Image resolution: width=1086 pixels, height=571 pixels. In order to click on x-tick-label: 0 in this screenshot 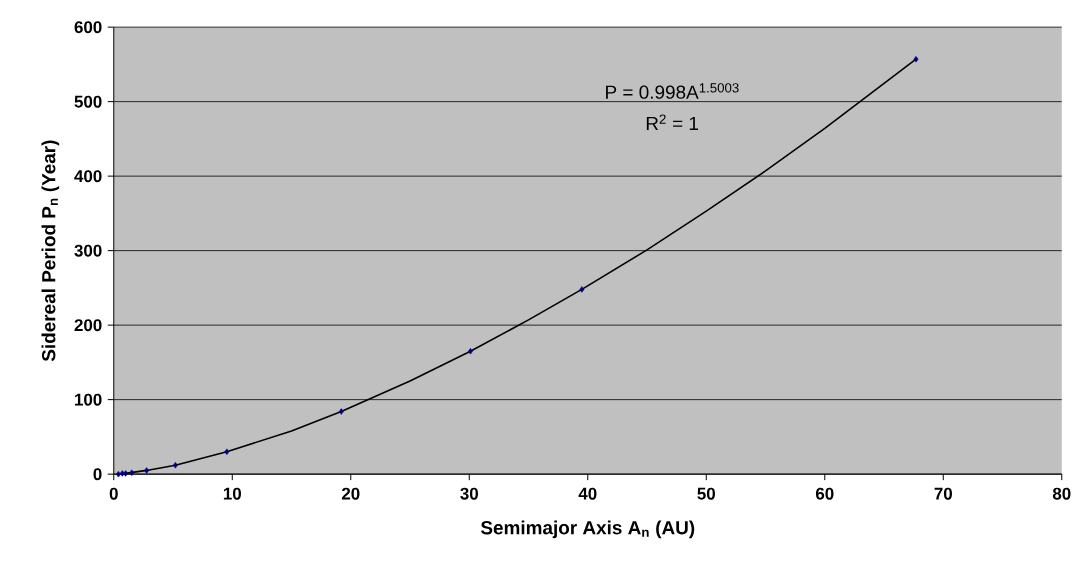, I will do `click(113, 493)`.